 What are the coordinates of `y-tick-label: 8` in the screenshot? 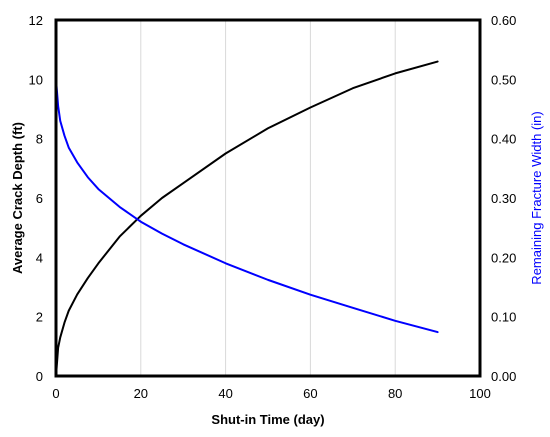 It's located at (39, 139).